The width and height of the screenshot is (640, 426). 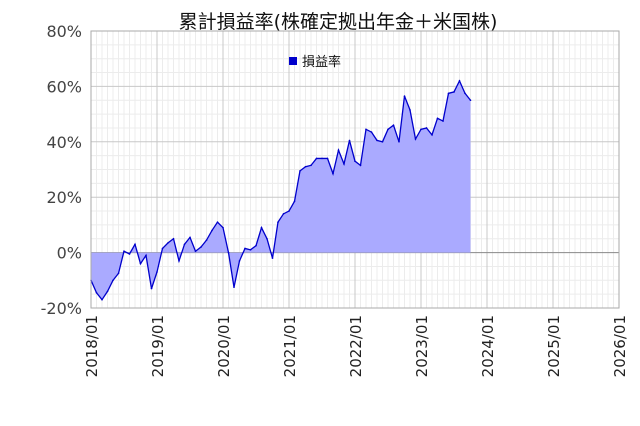 What do you see at coordinates (158, 346) in the screenshot?
I see `x-tick-label: 2019/01` at bounding box center [158, 346].